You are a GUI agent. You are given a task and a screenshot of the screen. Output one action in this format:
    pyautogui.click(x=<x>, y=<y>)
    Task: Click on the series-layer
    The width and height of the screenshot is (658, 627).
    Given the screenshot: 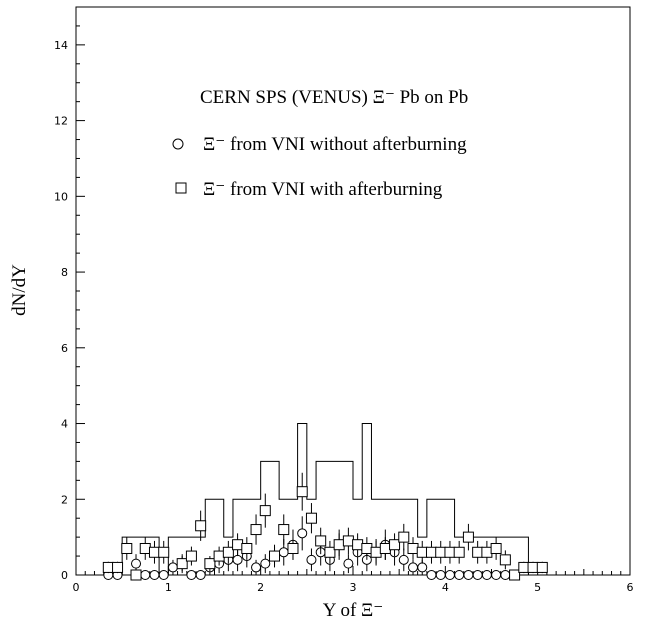 What is the action you would take?
    pyautogui.click(x=325, y=526)
    